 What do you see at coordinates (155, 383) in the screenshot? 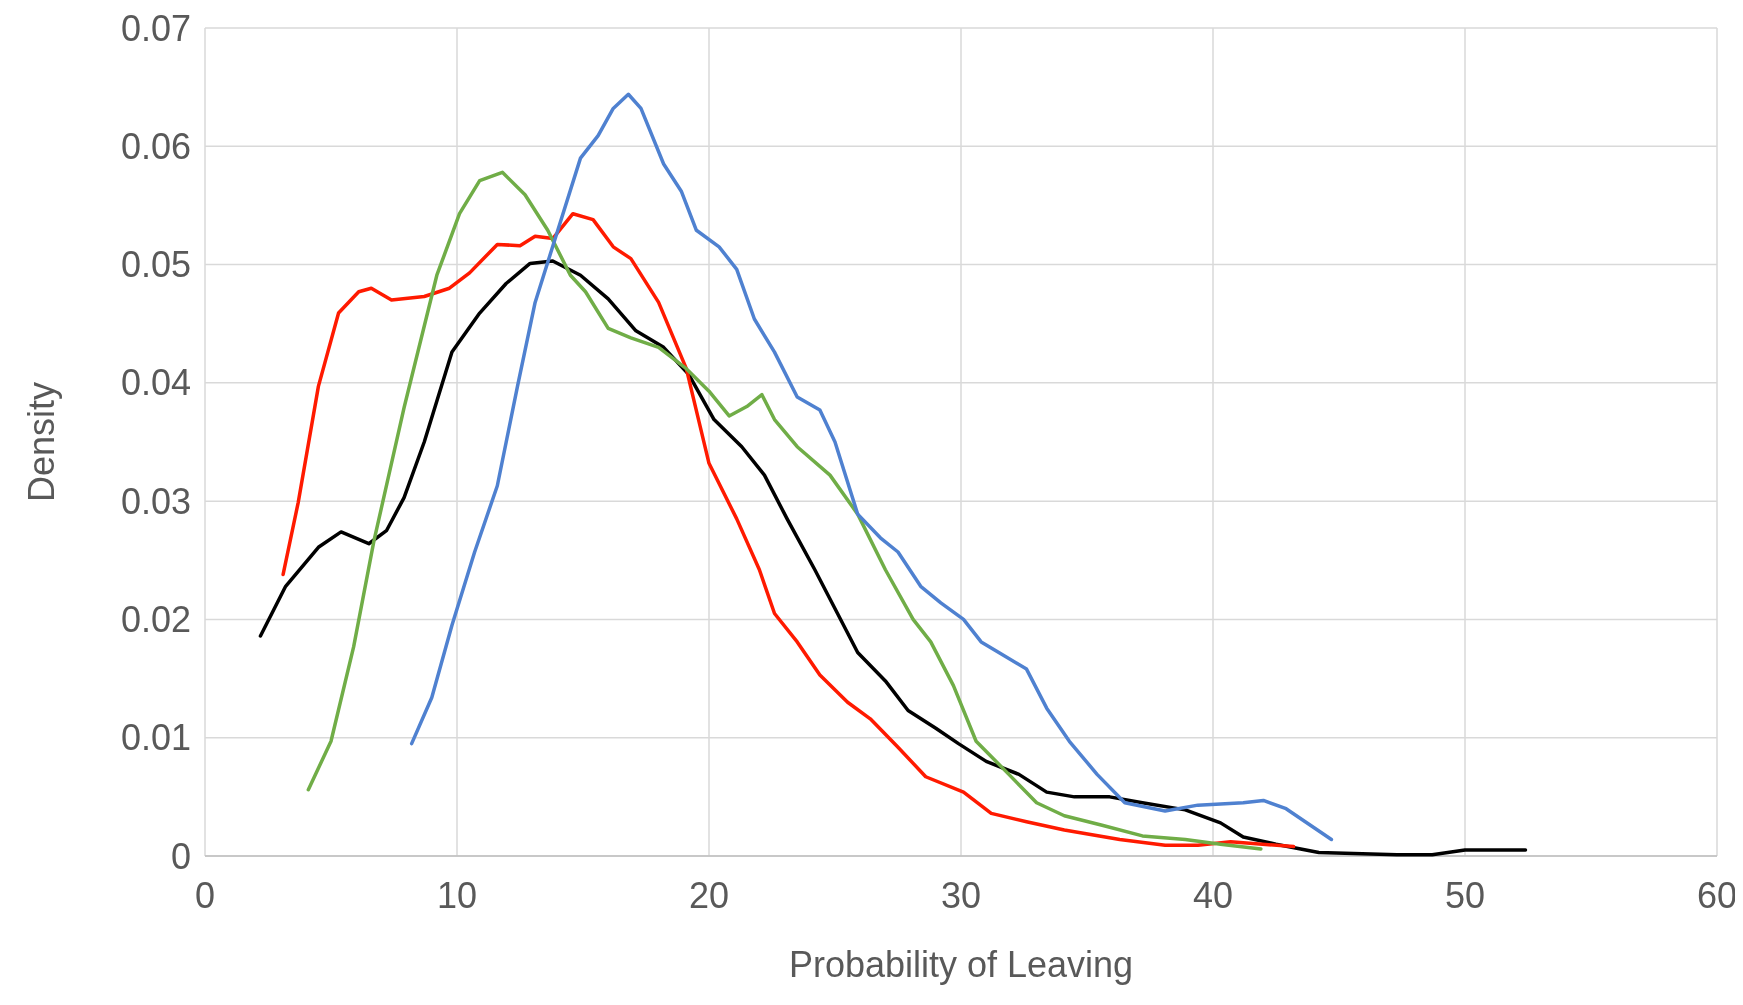
I see `y-tick-label: 0.04` at bounding box center [155, 383].